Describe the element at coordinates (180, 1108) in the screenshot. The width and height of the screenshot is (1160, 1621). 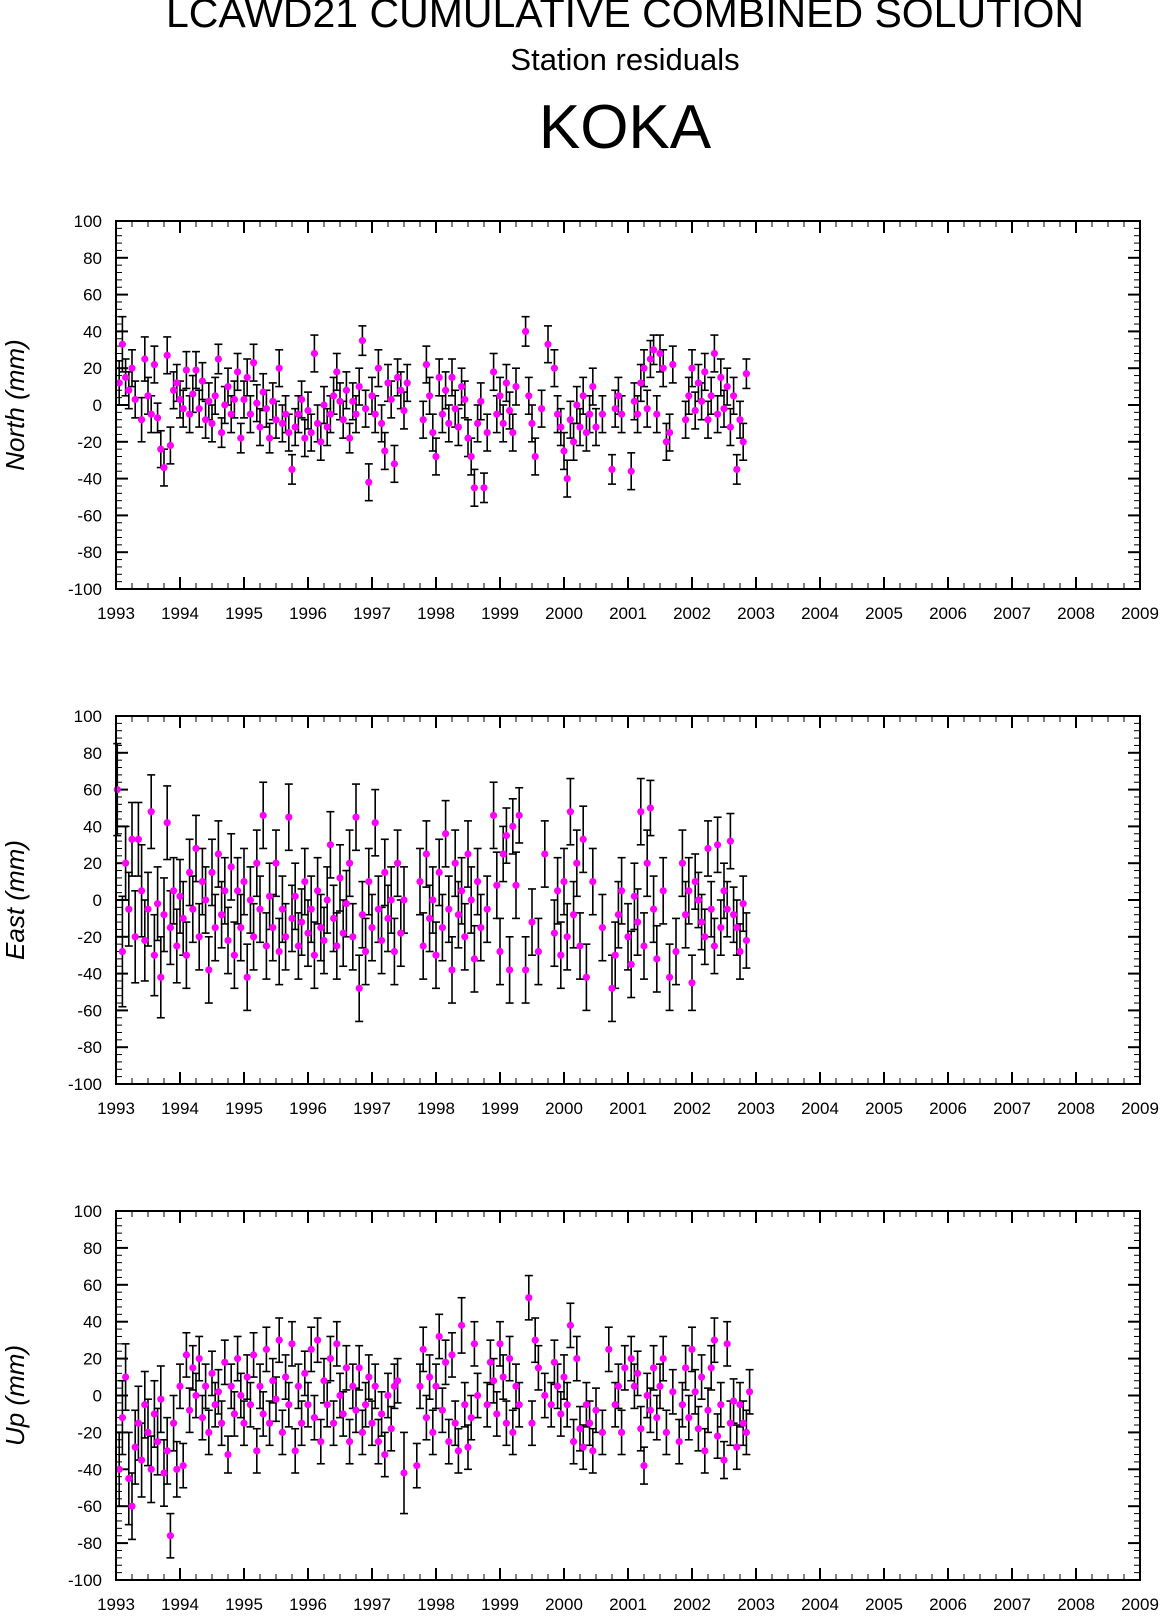
I see `east-xtick-label: 1994` at that location.